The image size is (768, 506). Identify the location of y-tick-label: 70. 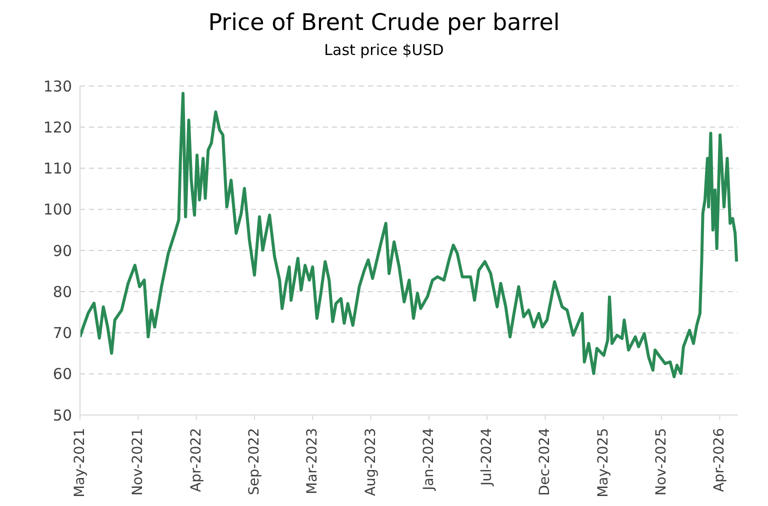
(62, 333).